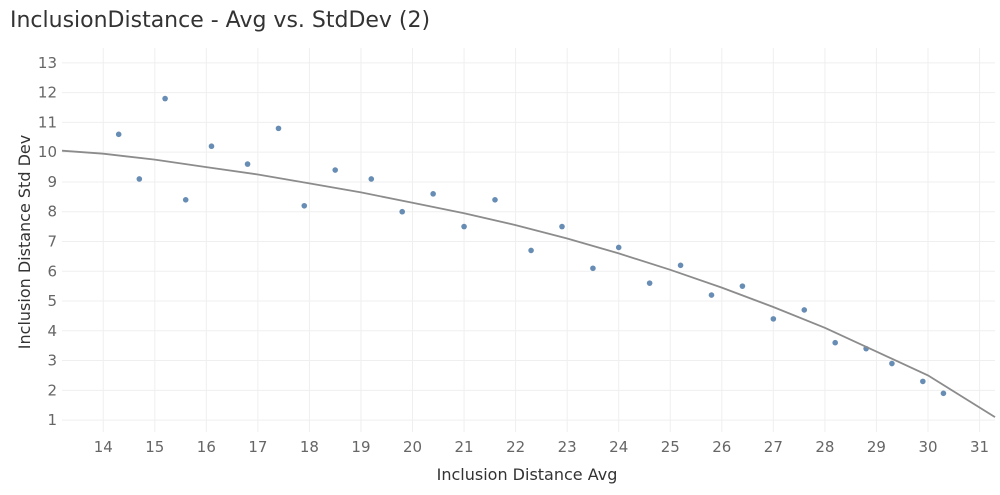  What do you see at coordinates (52, 271) in the screenshot?
I see `y-tick-label: 6` at bounding box center [52, 271].